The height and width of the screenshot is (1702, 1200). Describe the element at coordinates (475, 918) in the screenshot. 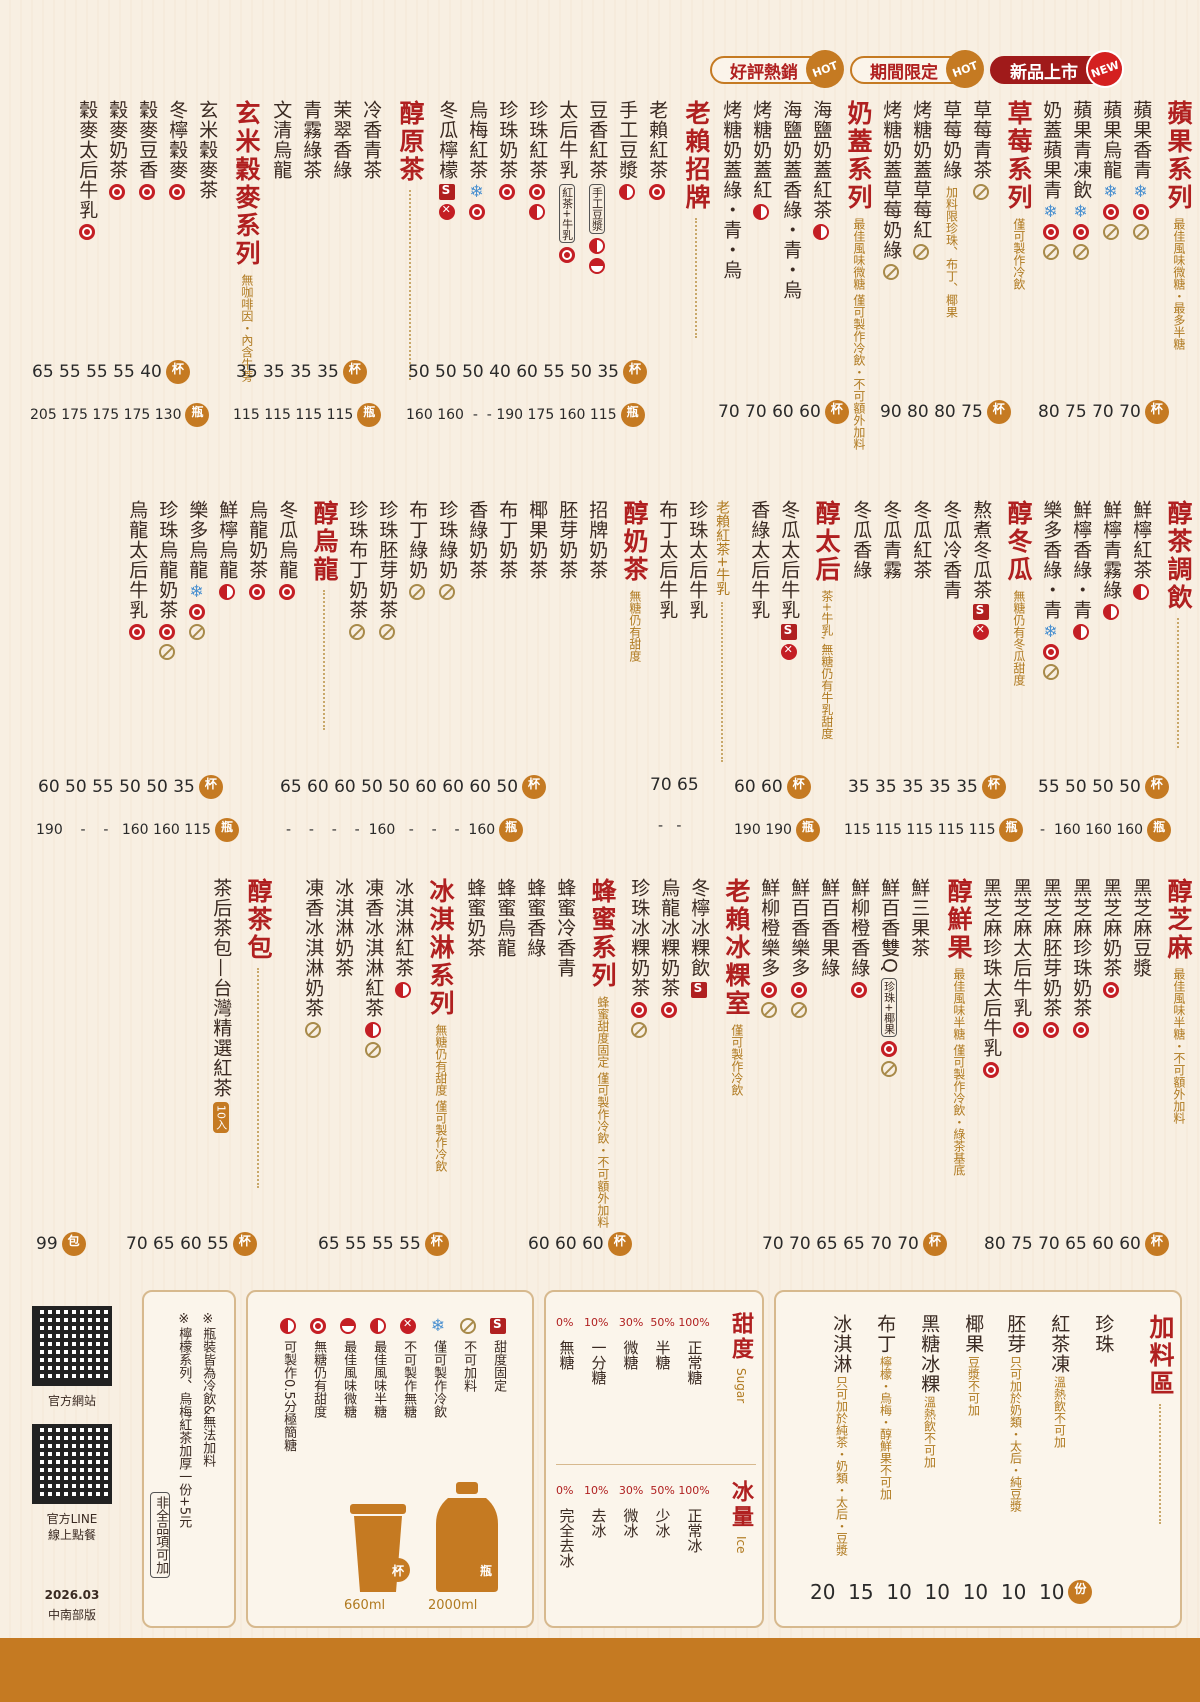

I see `menu-item: 蜂蜜奶茶` at that location.